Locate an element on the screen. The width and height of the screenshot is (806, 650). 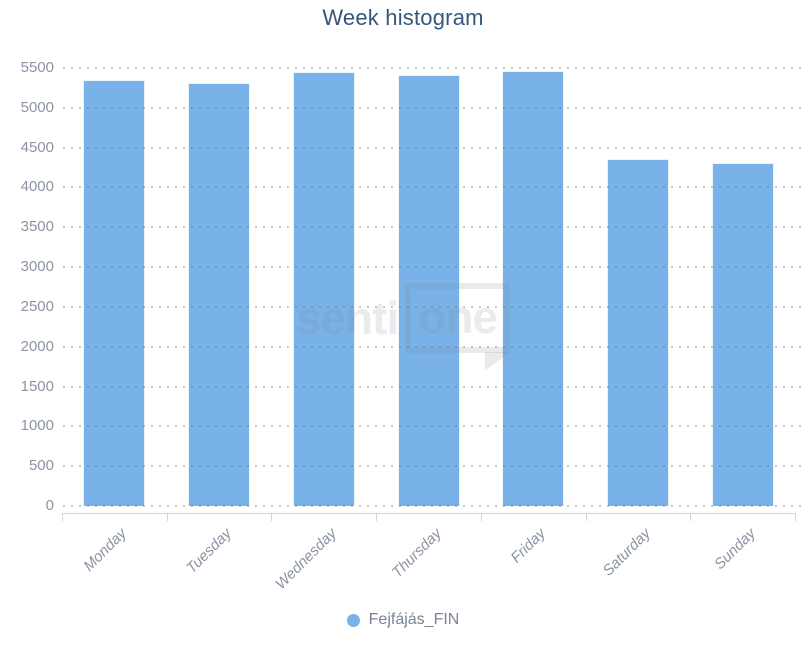
y-axis-label-3000: 3000 is located at coordinates (37, 267).